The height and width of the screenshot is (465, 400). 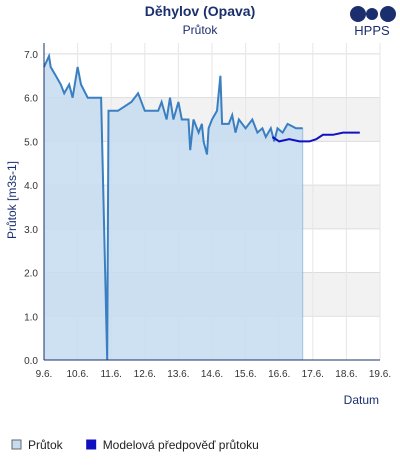 I want to click on y-tick-label: 3.0, so click(x=31, y=230).